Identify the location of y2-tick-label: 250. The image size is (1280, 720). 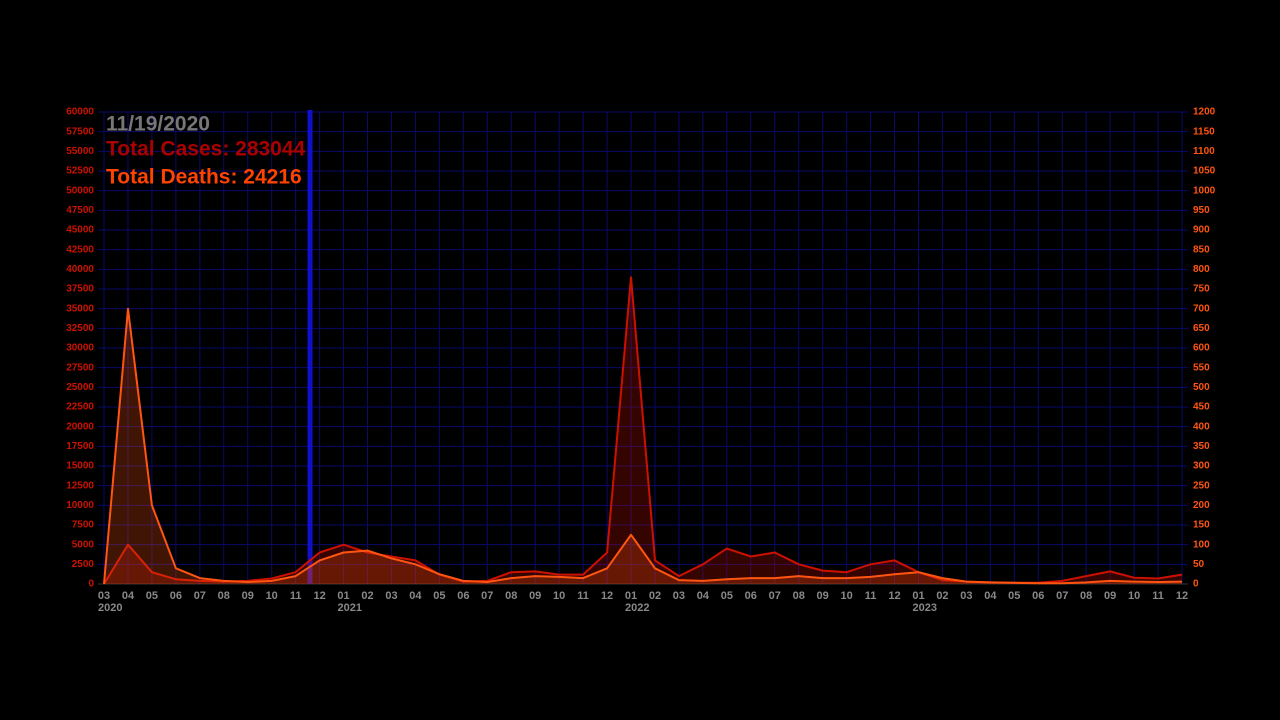
(1201, 485).